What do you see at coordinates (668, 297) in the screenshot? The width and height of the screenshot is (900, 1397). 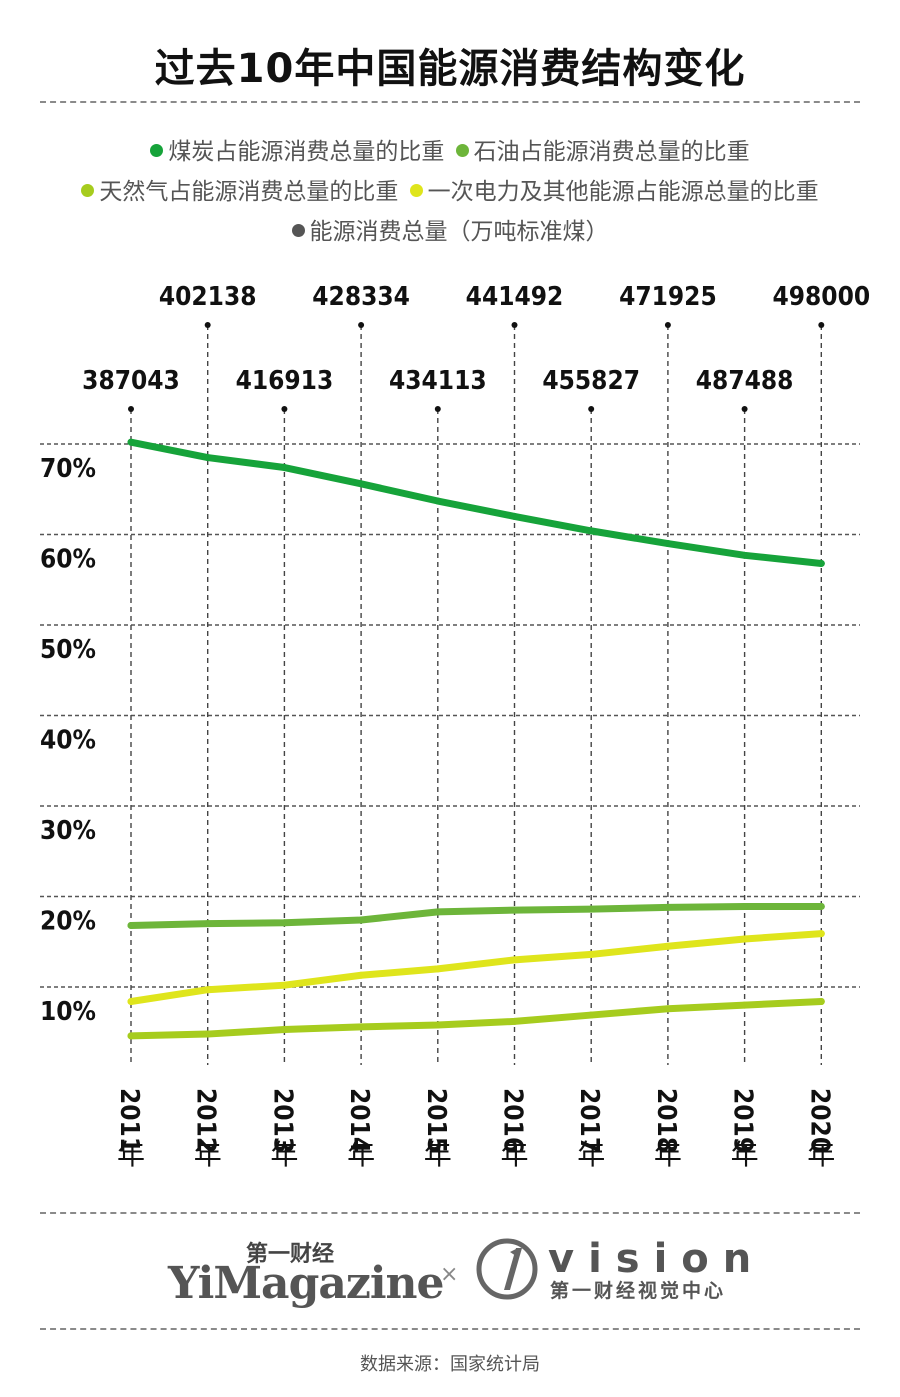 I see `total-value-label: 471925` at bounding box center [668, 297].